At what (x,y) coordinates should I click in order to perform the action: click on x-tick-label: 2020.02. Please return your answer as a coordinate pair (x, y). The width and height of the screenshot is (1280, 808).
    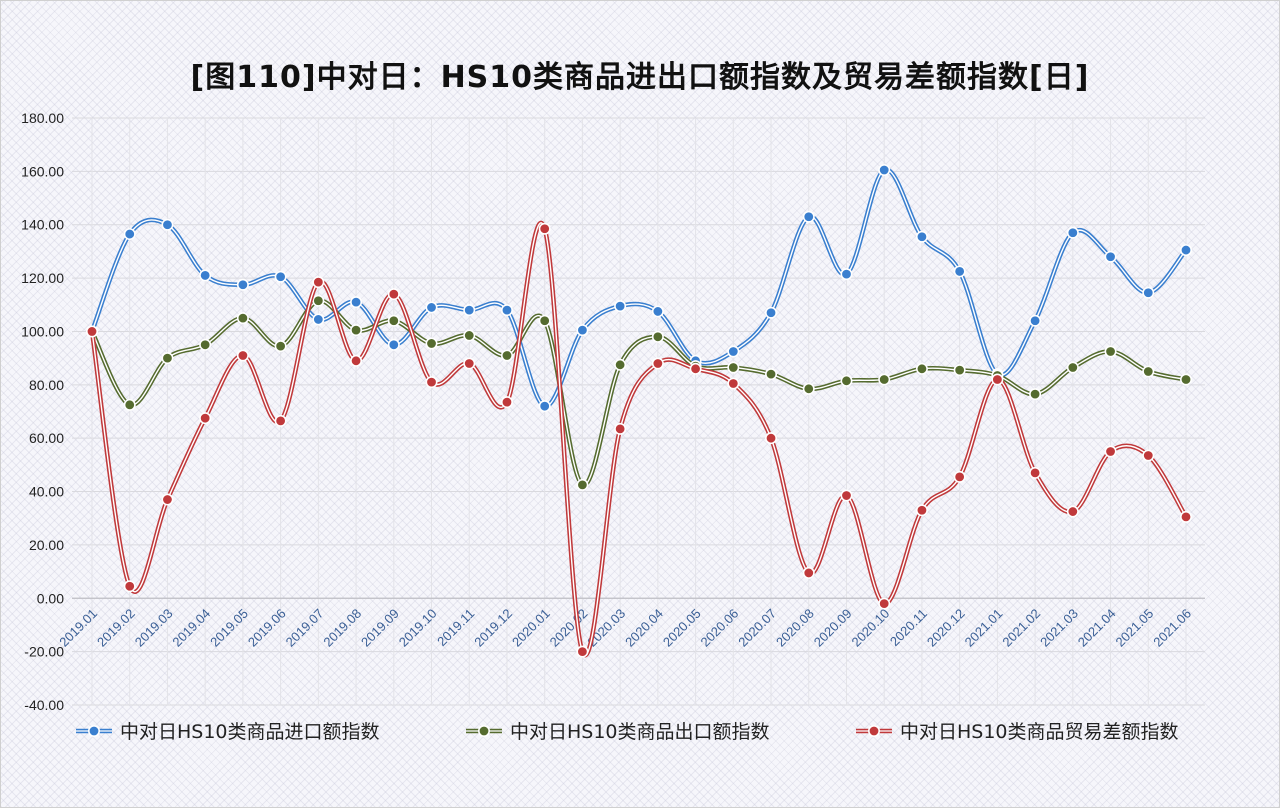
    Looking at the image, I should click on (569, 628).